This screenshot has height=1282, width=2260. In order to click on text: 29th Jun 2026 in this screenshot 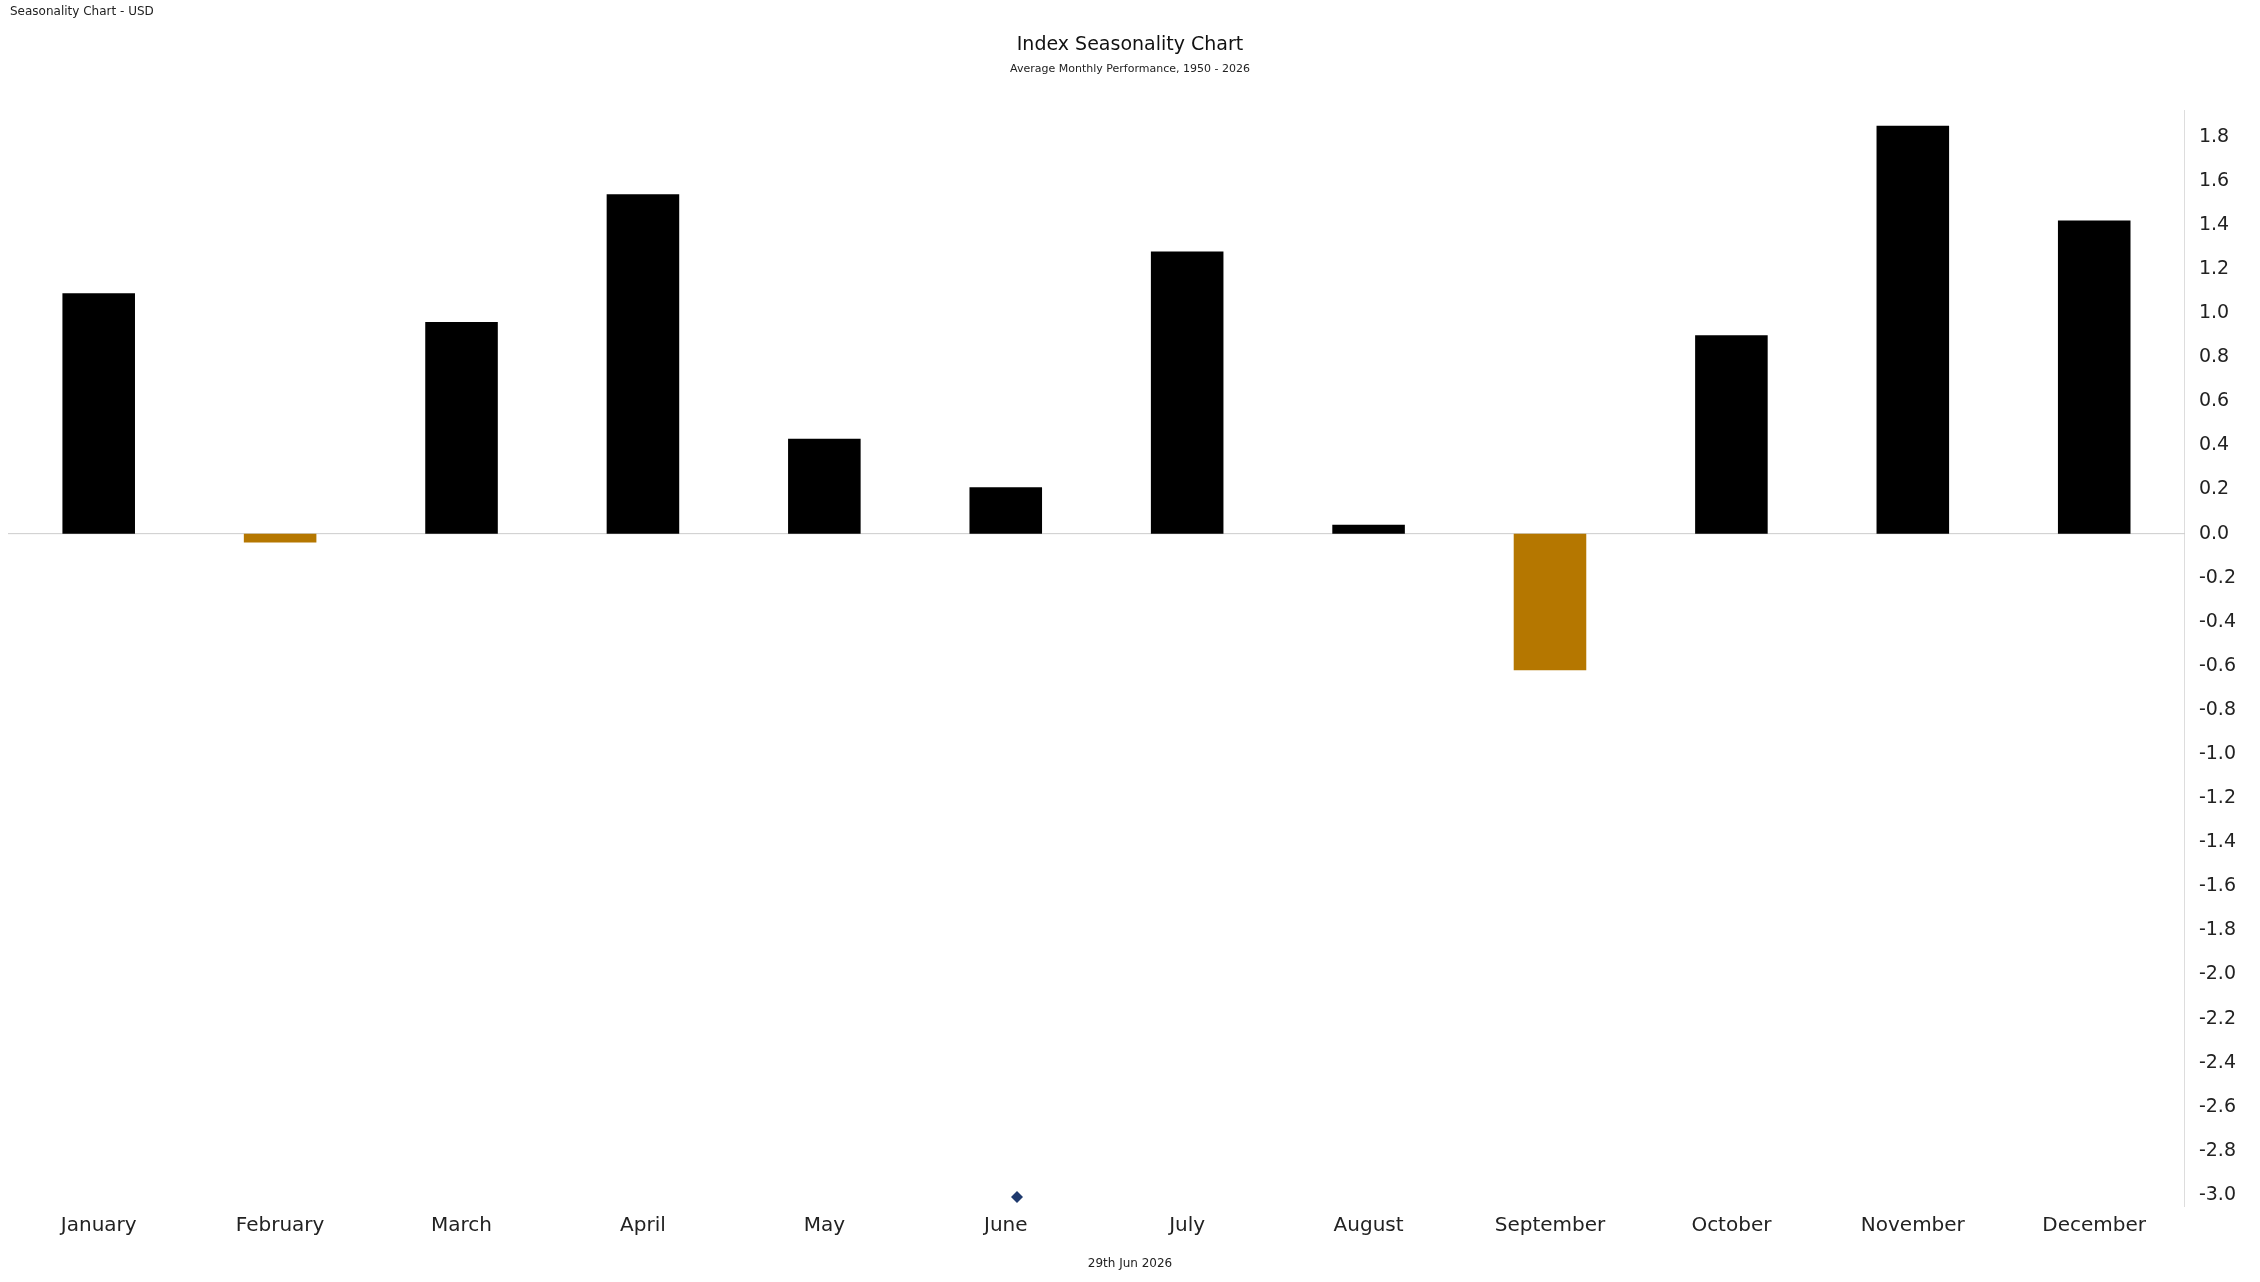, I will do `click(1130, 1263)`.